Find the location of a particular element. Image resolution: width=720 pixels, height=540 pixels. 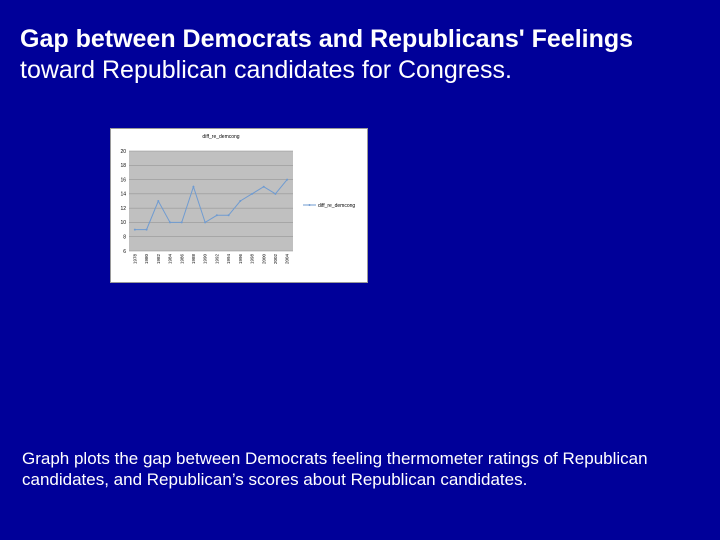

x-tick-label: 1982 is located at coordinates (158, 259).